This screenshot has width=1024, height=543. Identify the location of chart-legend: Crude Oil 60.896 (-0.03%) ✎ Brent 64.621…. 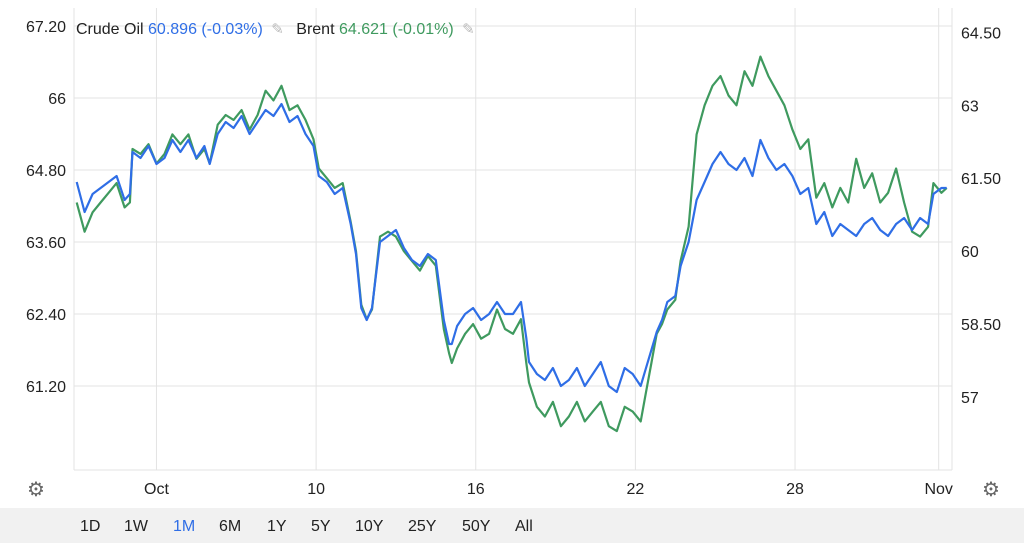
(279, 29).